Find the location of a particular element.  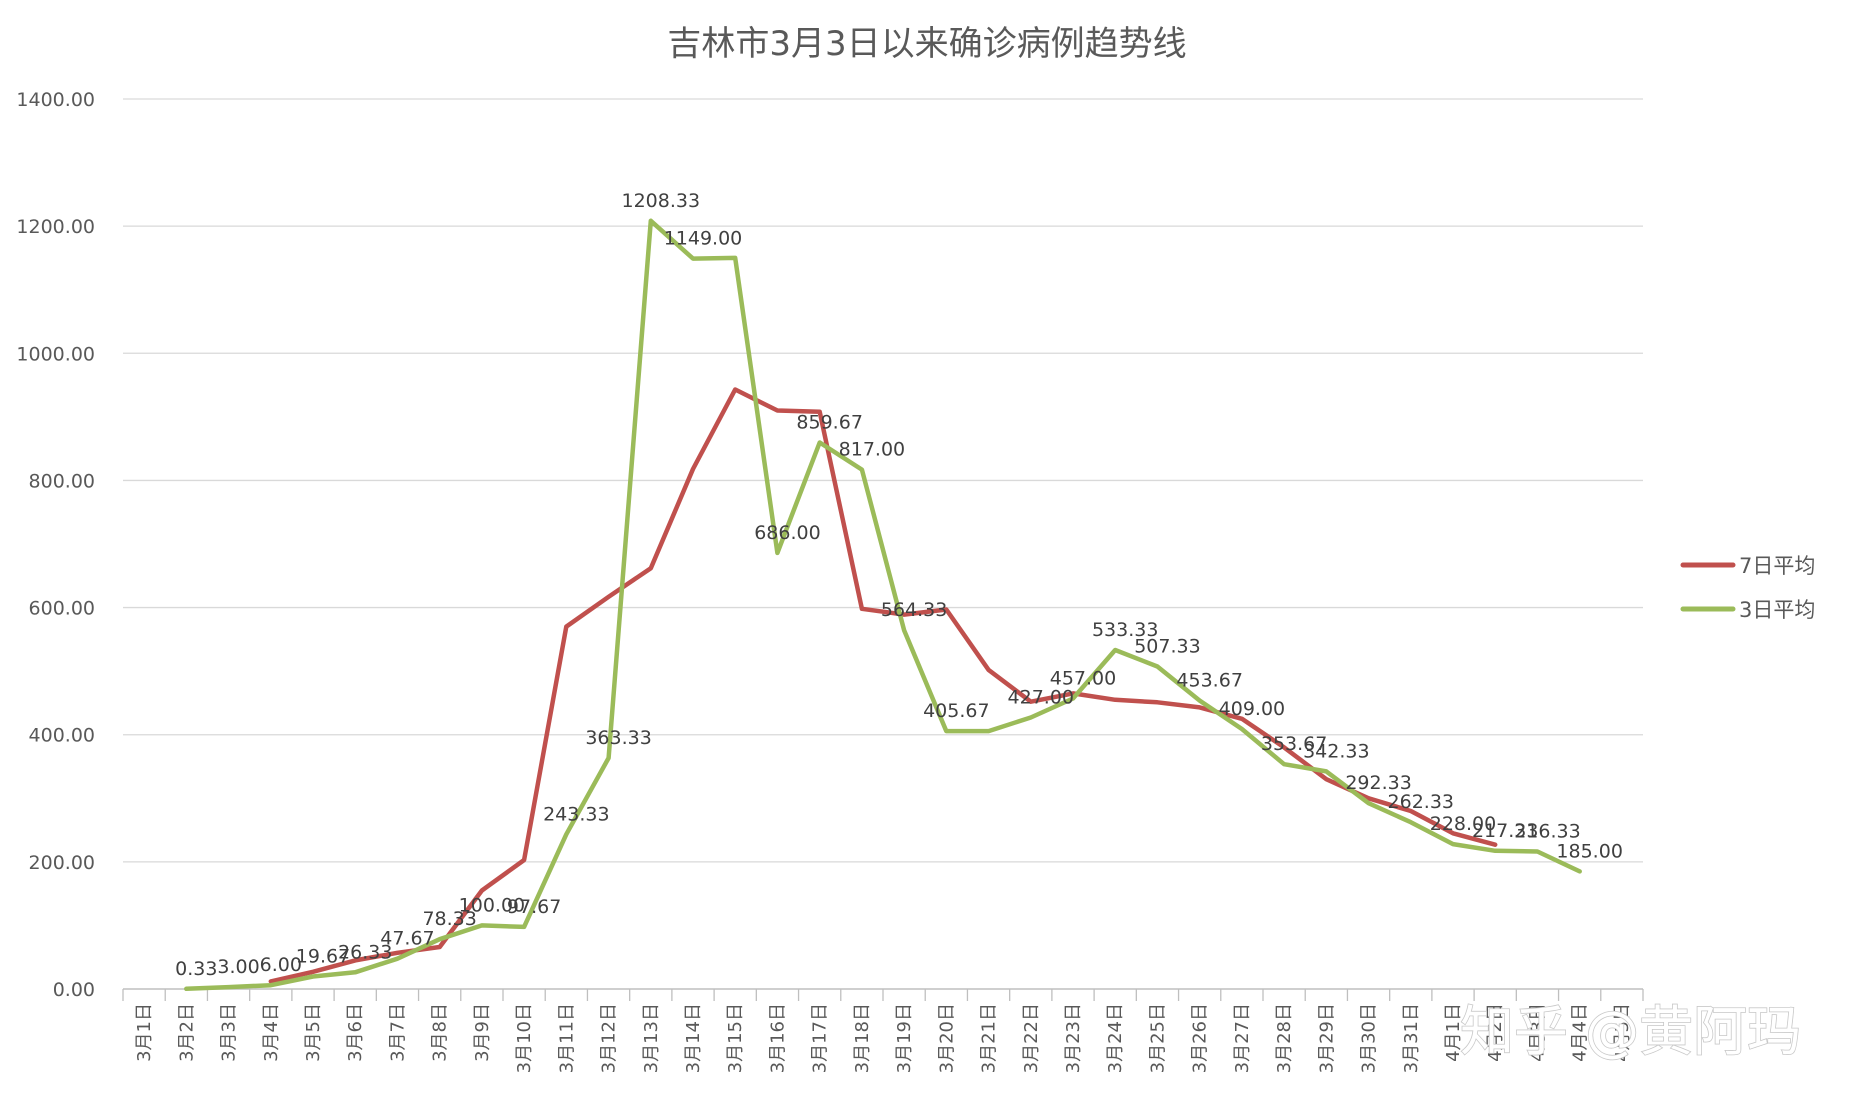

watermark-text: 知乎 @黄阿玛 is located at coordinates (1630, 1031).